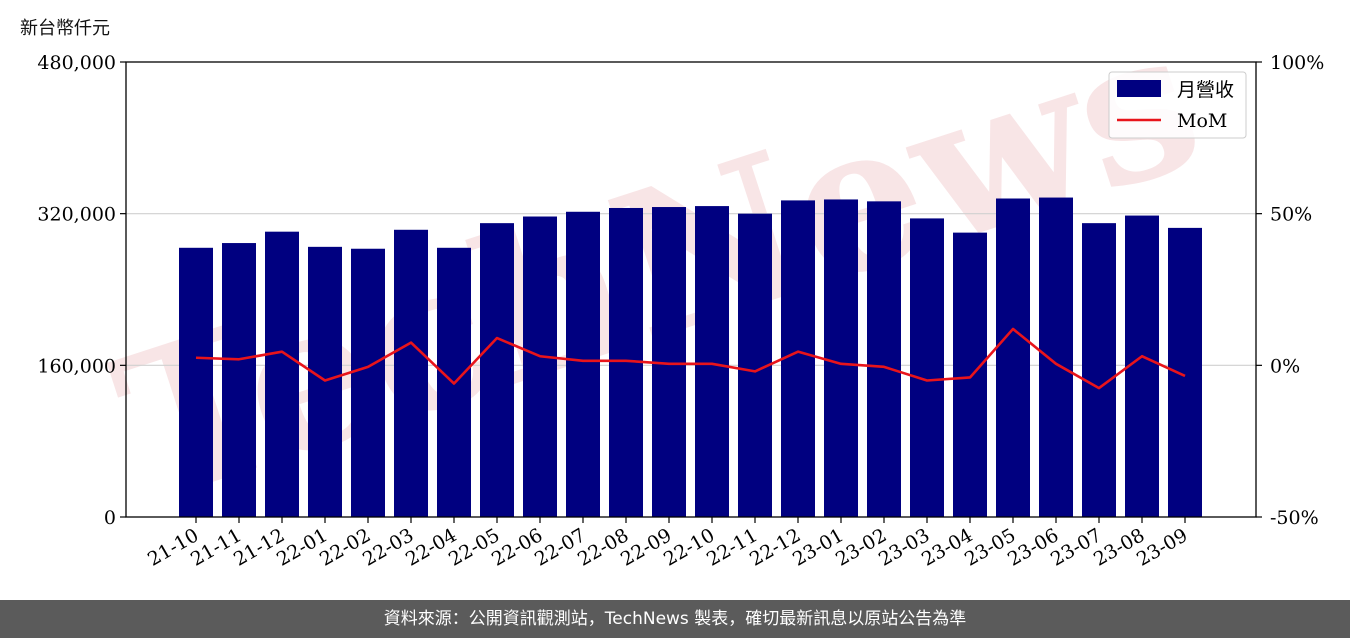 The width and height of the screenshot is (1350, 638). Describe the element at coordinates (1291, 215) in the screenshot. I see `right-tick-label: 50%` at that location.